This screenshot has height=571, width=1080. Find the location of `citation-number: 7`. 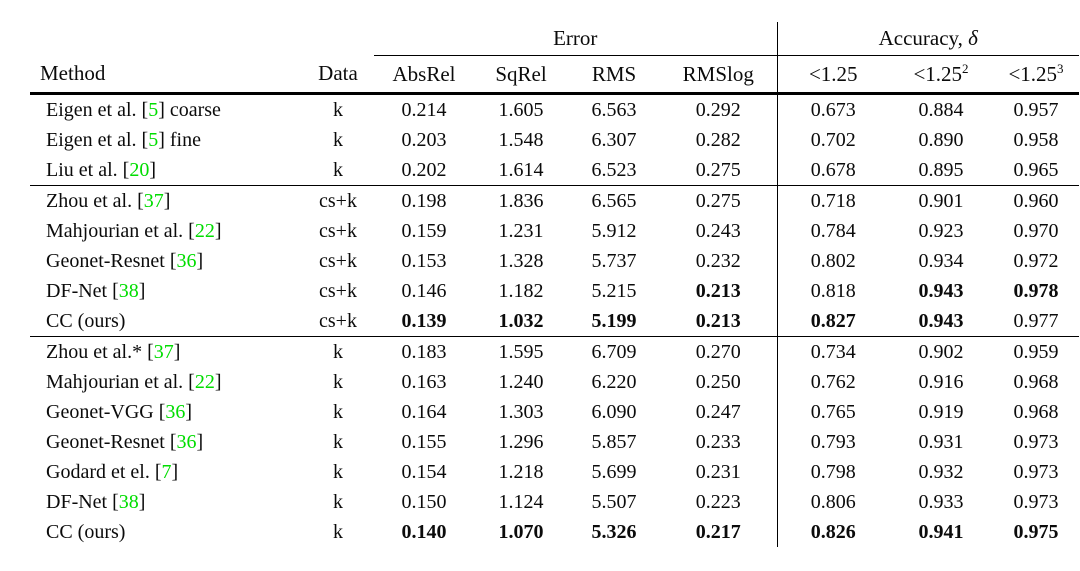

citation-number: 7 is located at coordinates (166, 471).